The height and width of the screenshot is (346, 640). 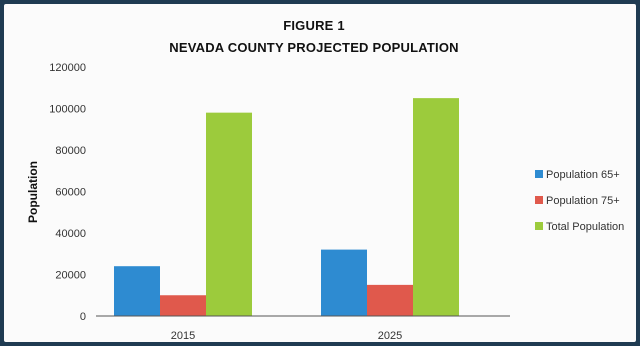 What do you see at coordinates (314, 47) in the screenshot?
I see `chart-title: NEVADA COUNTY PROJECTED POPULATION` at bounding box center [314, 47].